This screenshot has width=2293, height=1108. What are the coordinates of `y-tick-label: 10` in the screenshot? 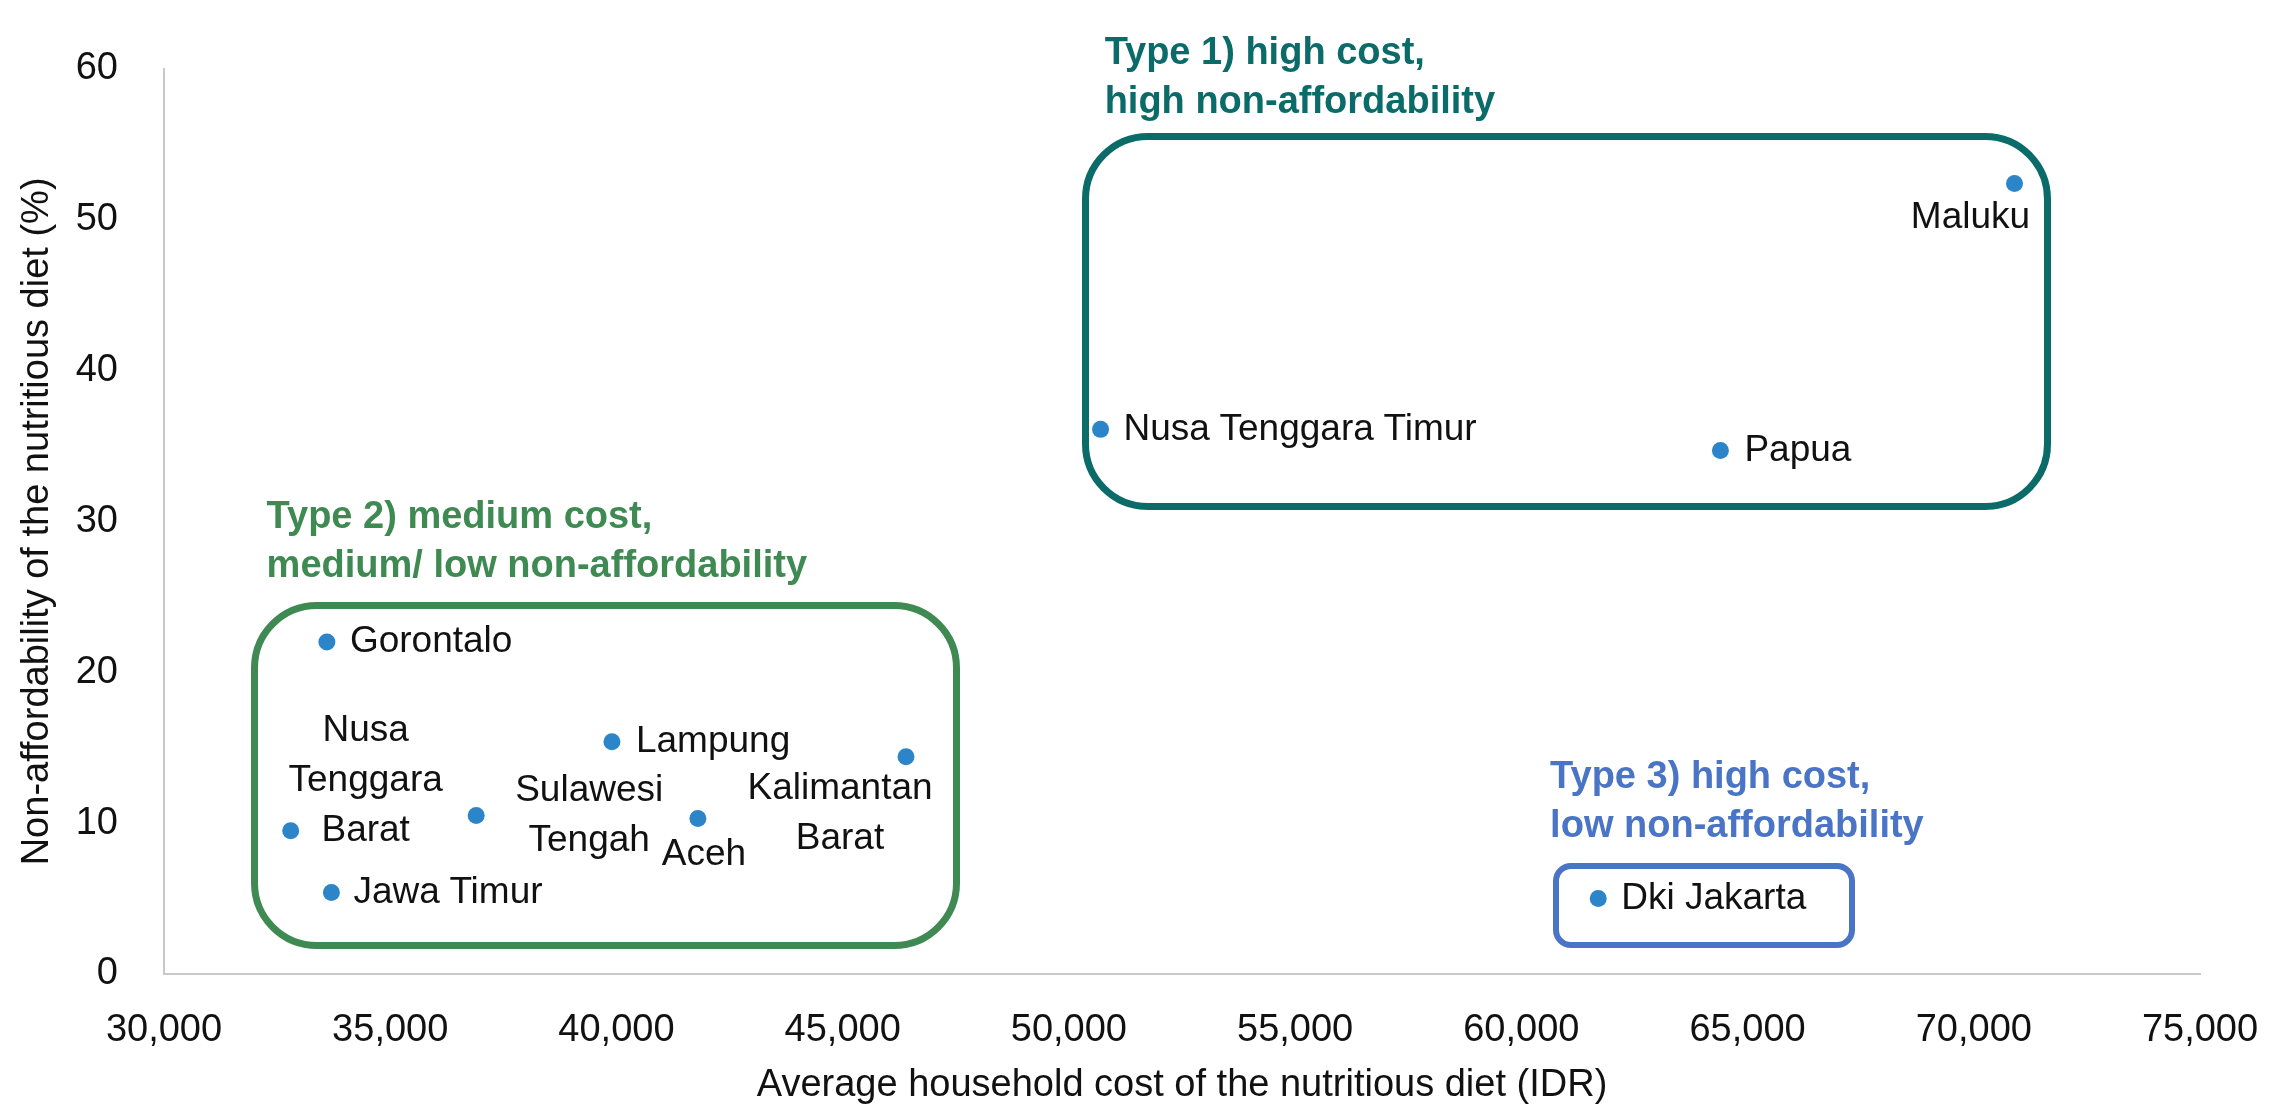 It's located at (96, 820).